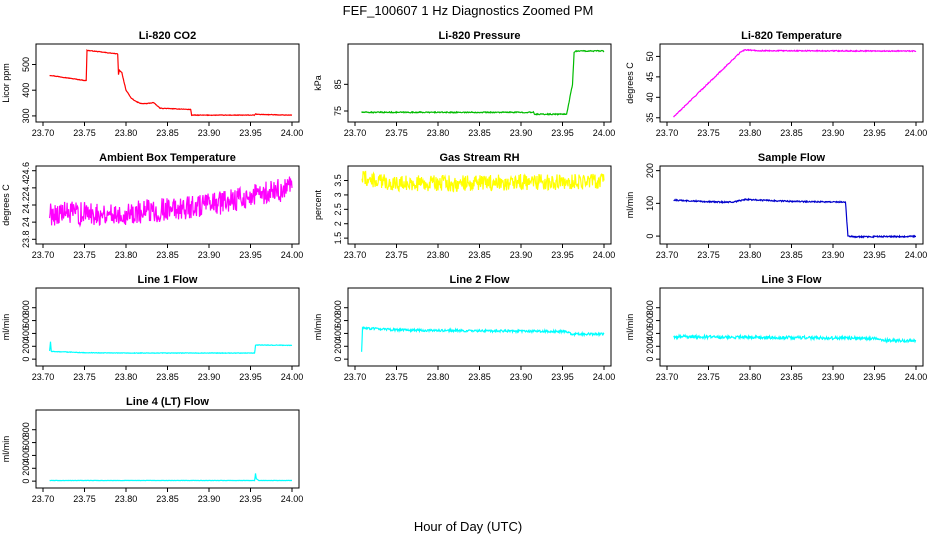  Describe the element at coordinates (292, 255) in the screenshot. I see `panel-4-xtick-label: 24.00` at that location.